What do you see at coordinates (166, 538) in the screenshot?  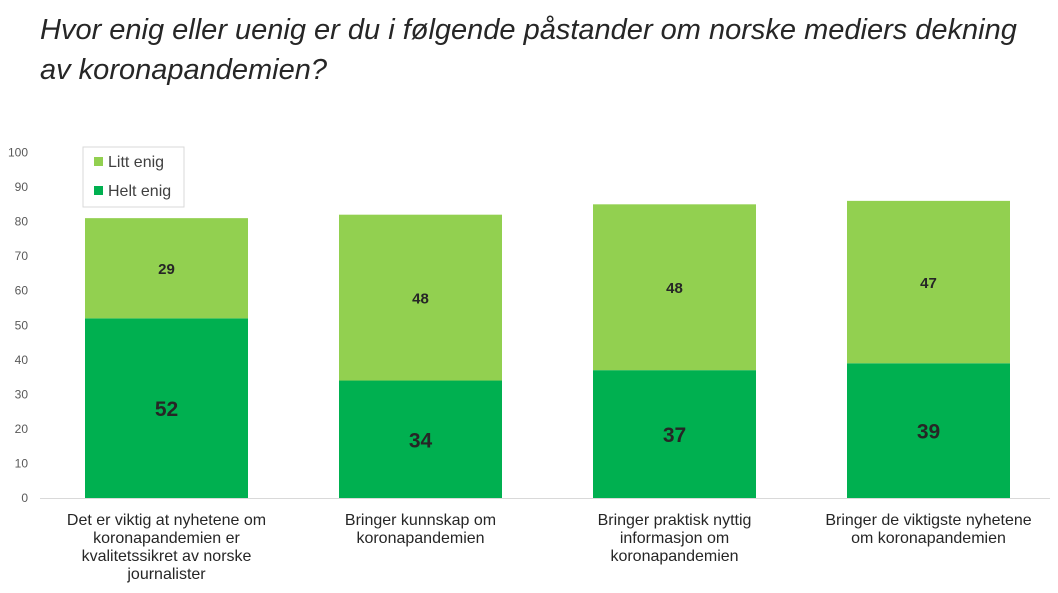 I see `x-category-label: koronapandemien er` at bounding box center [166, 538].